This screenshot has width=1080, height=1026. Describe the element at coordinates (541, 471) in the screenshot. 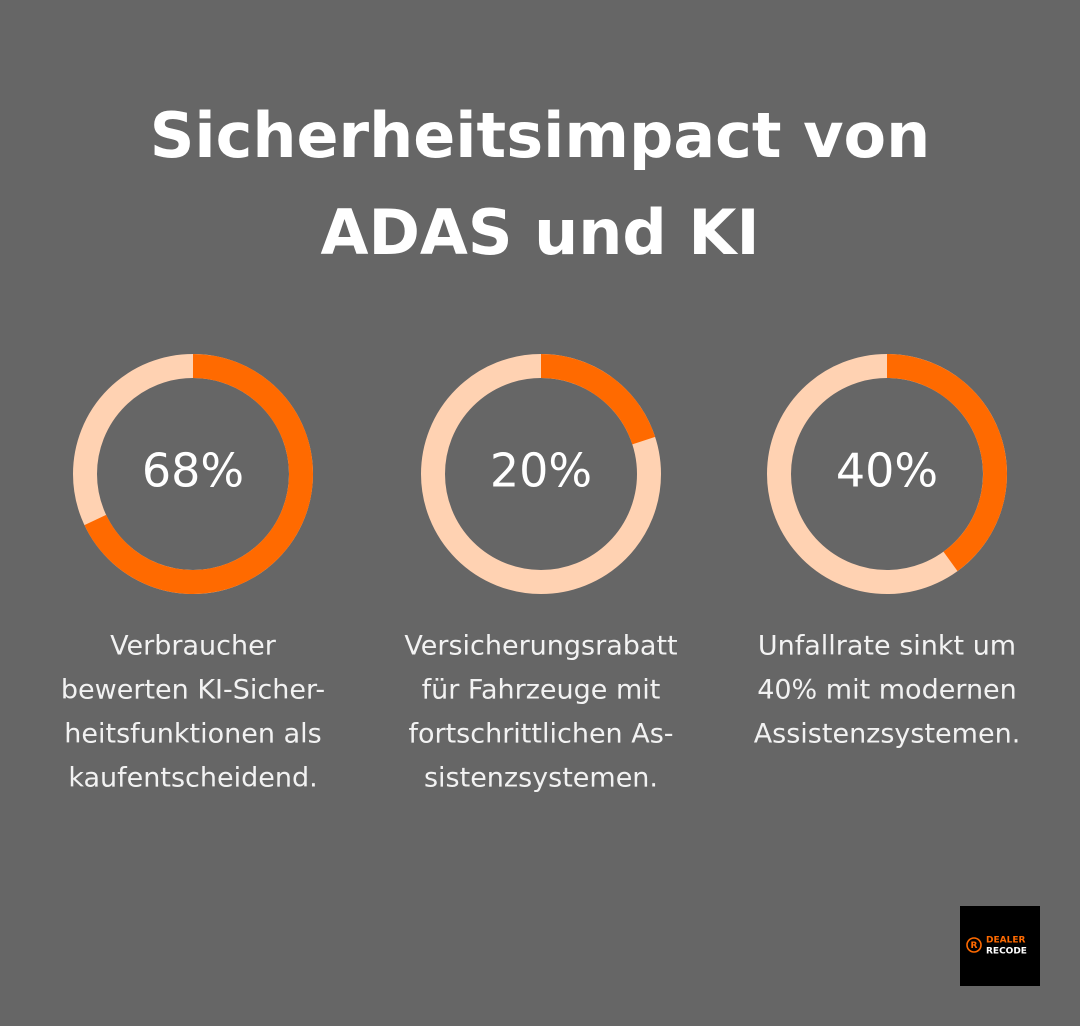

I see `donut-value-label: 20%` at that location.